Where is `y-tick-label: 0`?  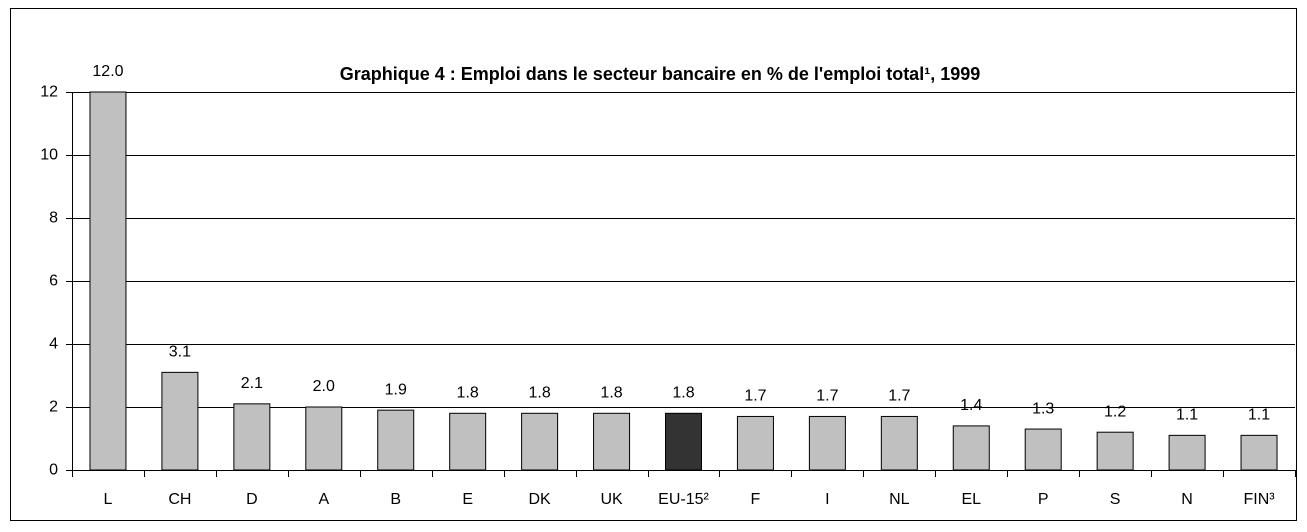 y-tick-label: 0 is located at coordinates (53, 470).